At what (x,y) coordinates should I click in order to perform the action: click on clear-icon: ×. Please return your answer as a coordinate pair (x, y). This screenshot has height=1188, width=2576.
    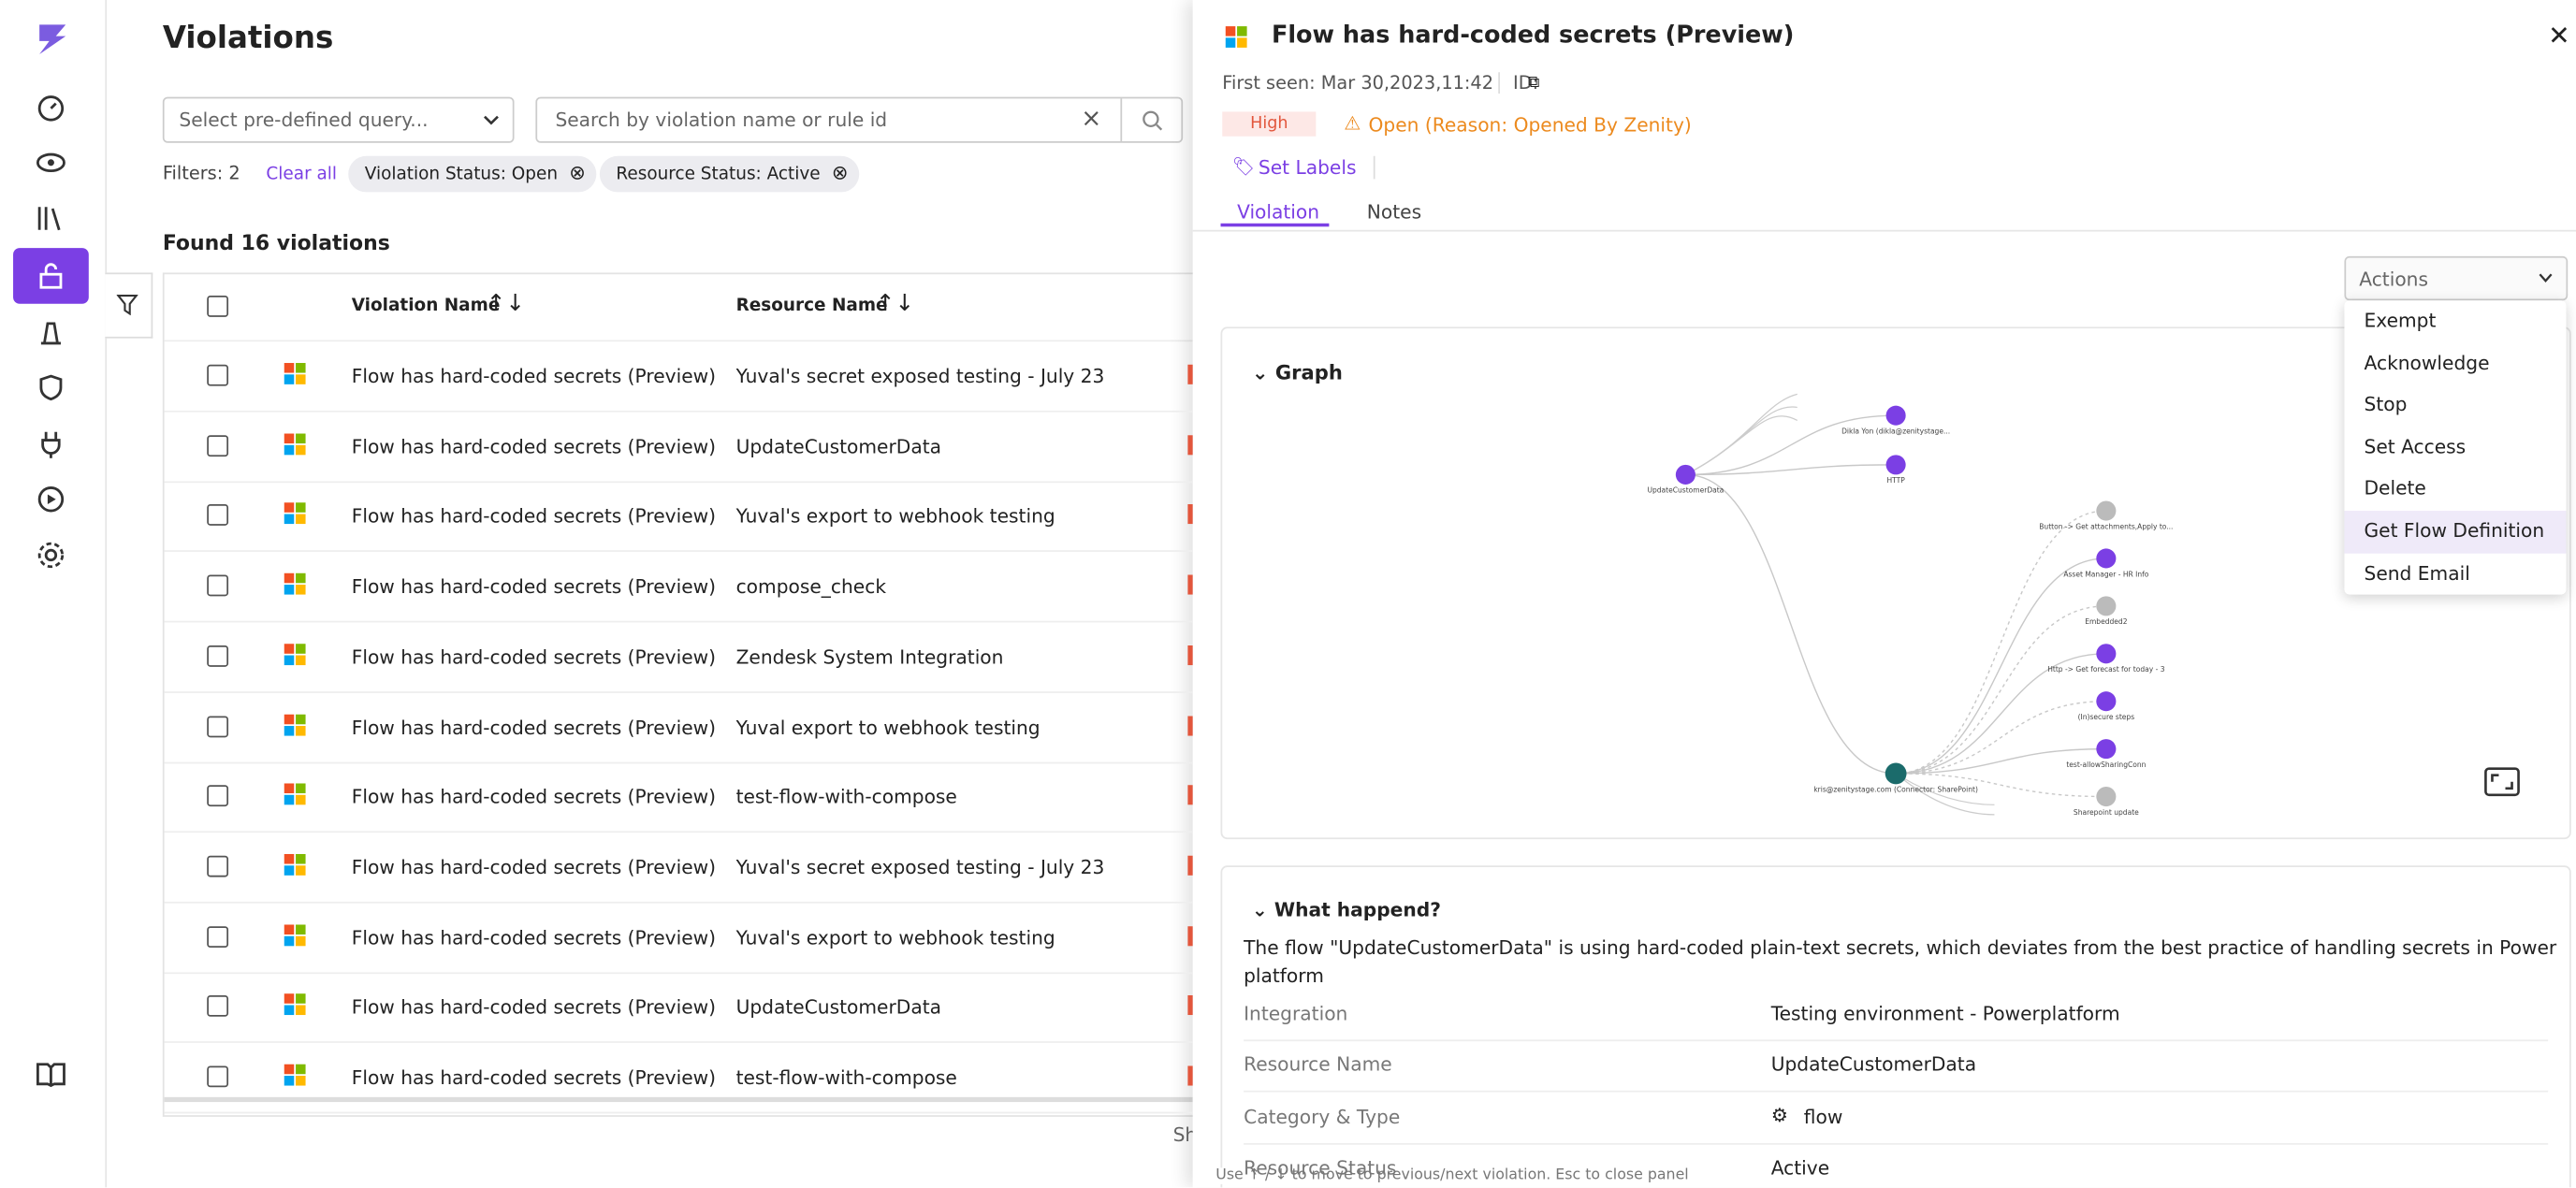
    Looking at the image, I should click on (1091, 118).